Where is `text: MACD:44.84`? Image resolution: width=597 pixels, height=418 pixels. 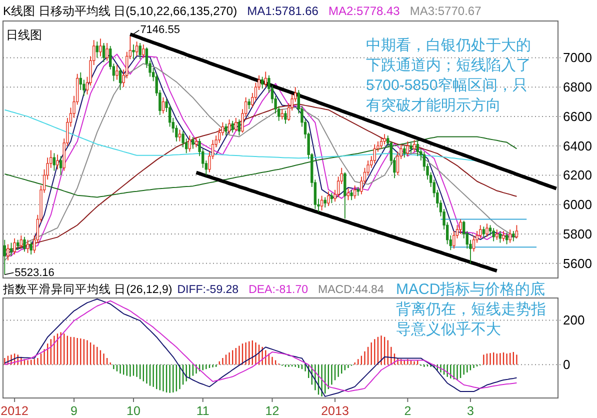 text: MACD:44.84 is located at coordinates (351, 290).